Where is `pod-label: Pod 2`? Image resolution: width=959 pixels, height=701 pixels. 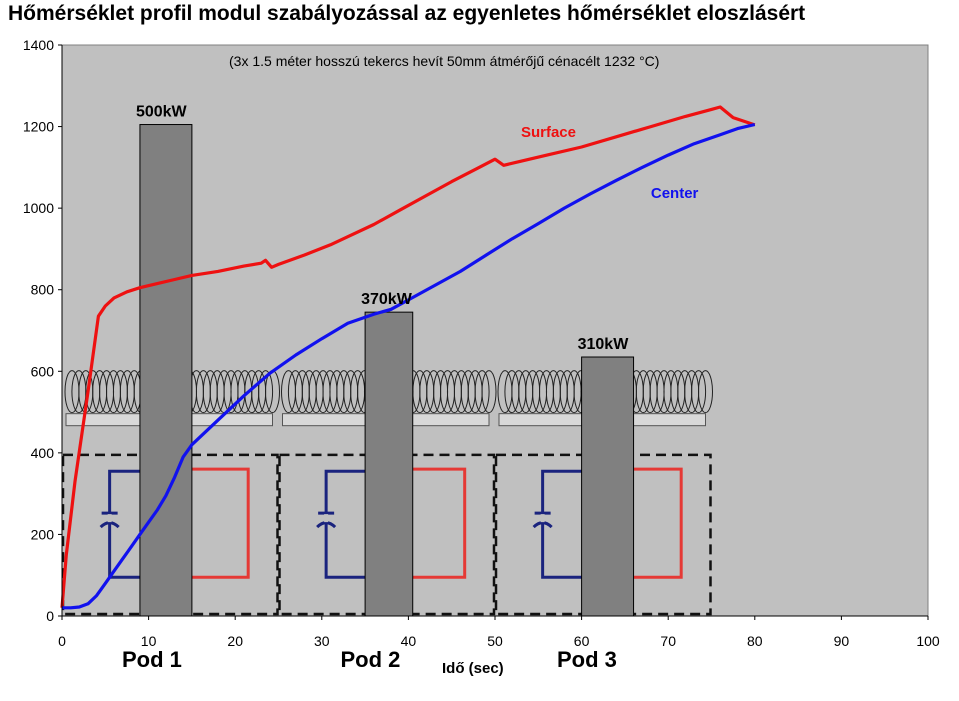 pod-label: Pod 2 is located at coordinates (371, 659).